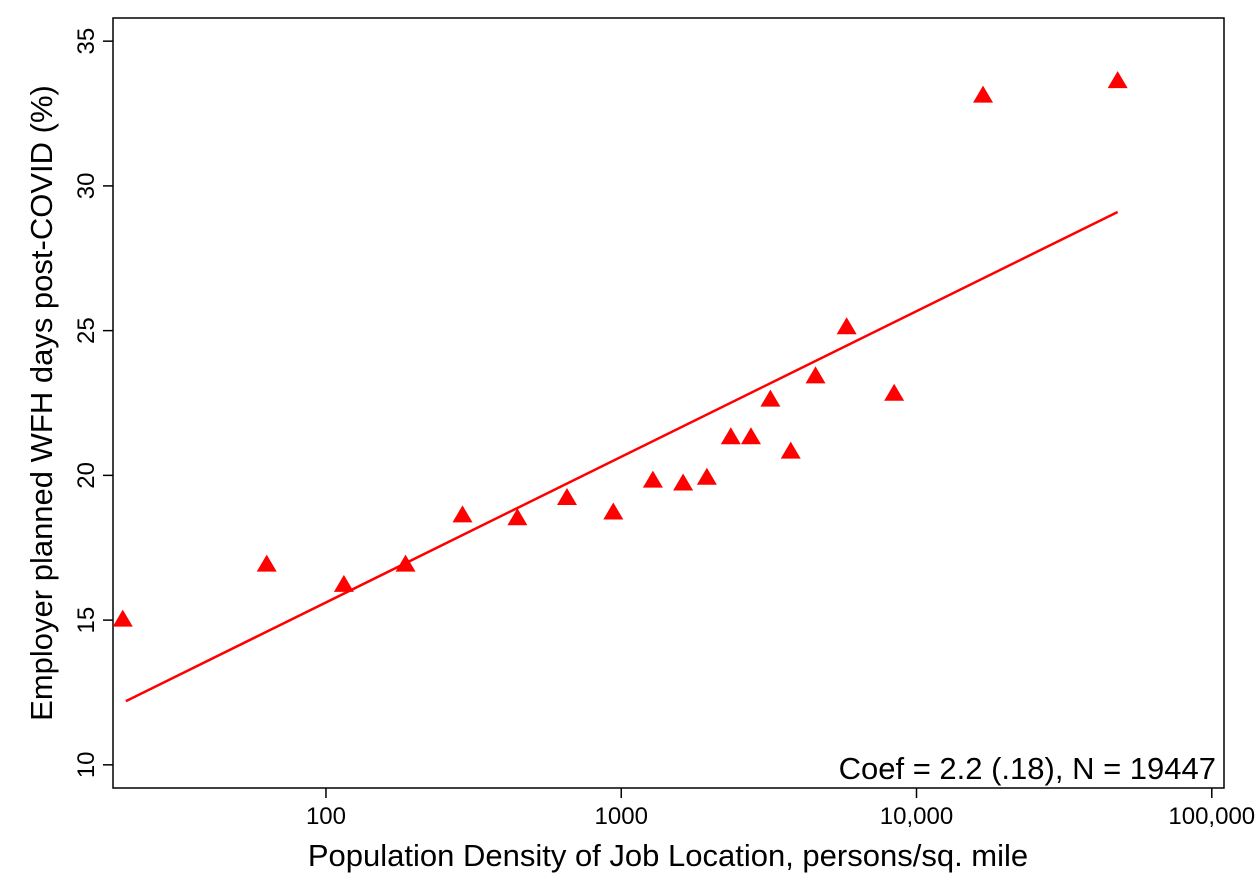 Image resolution: width=1260 pixels, height=882 pixels. I want to click on x-tick-label: 1000, so click(621, 816).